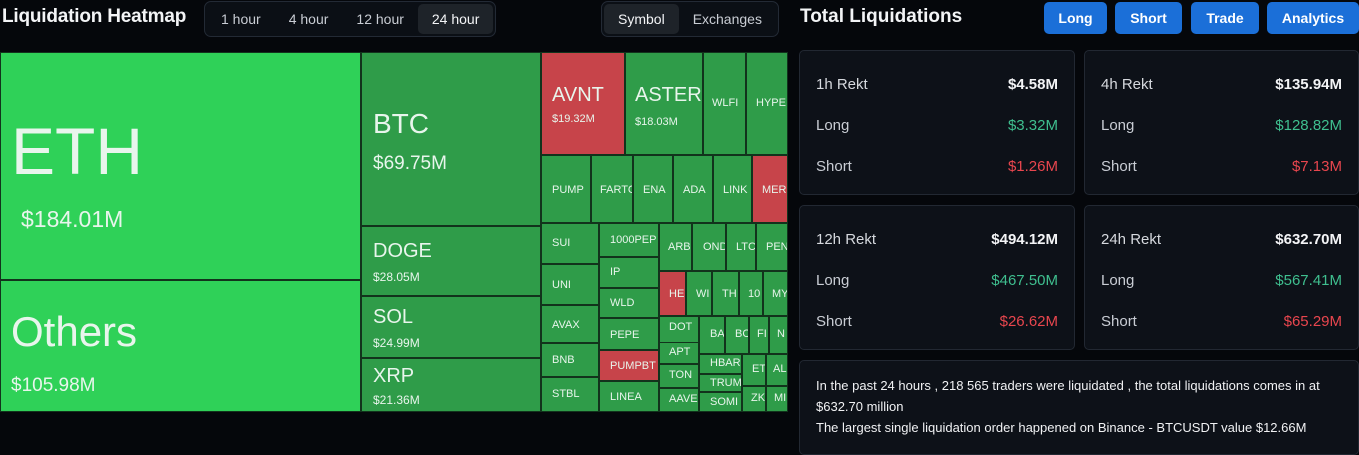  What do you see at coordinates (712, 335) in the screenshot?
I see `tile-ba: BA` at bounding box center [712, 335].